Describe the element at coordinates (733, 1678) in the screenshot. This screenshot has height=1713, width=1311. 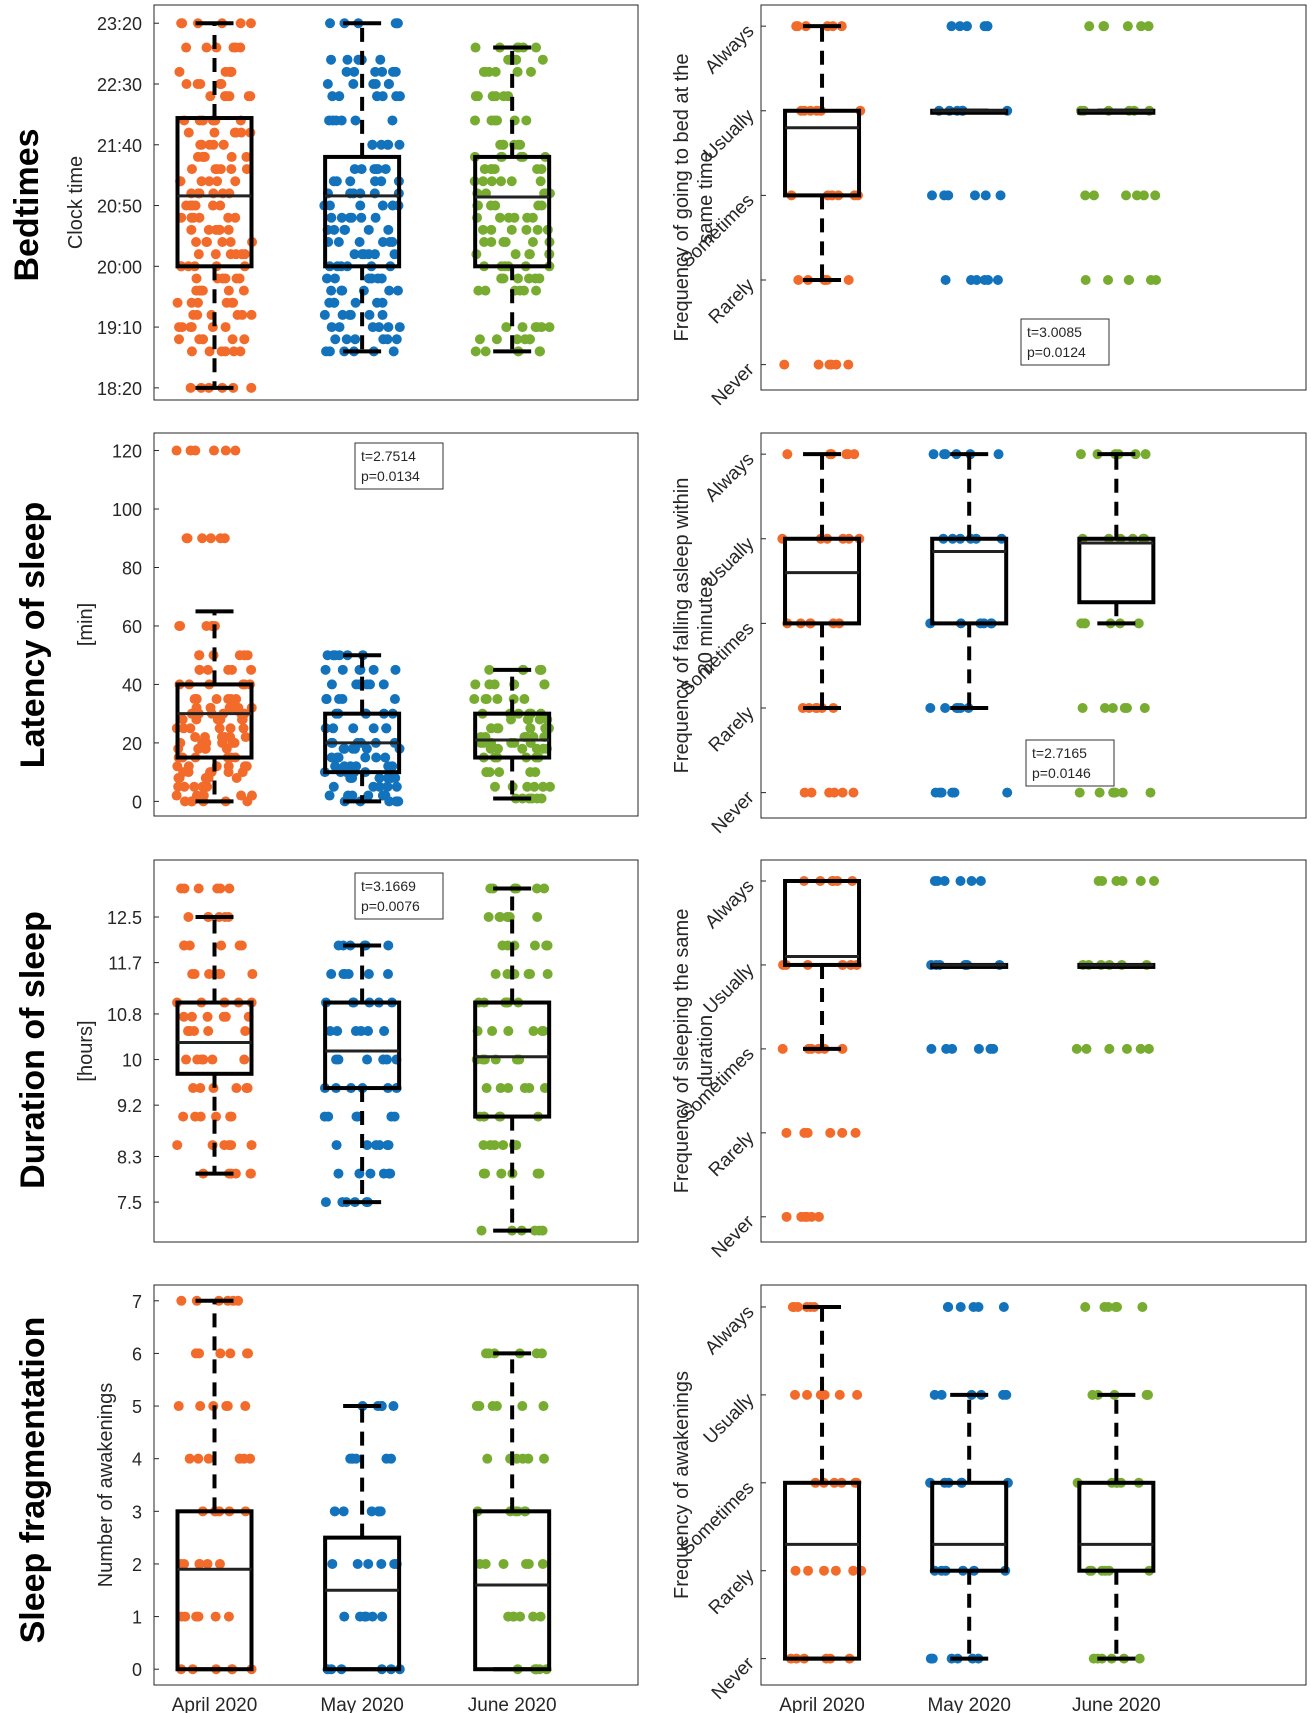
I see `y-tick-label: Never` at that location.